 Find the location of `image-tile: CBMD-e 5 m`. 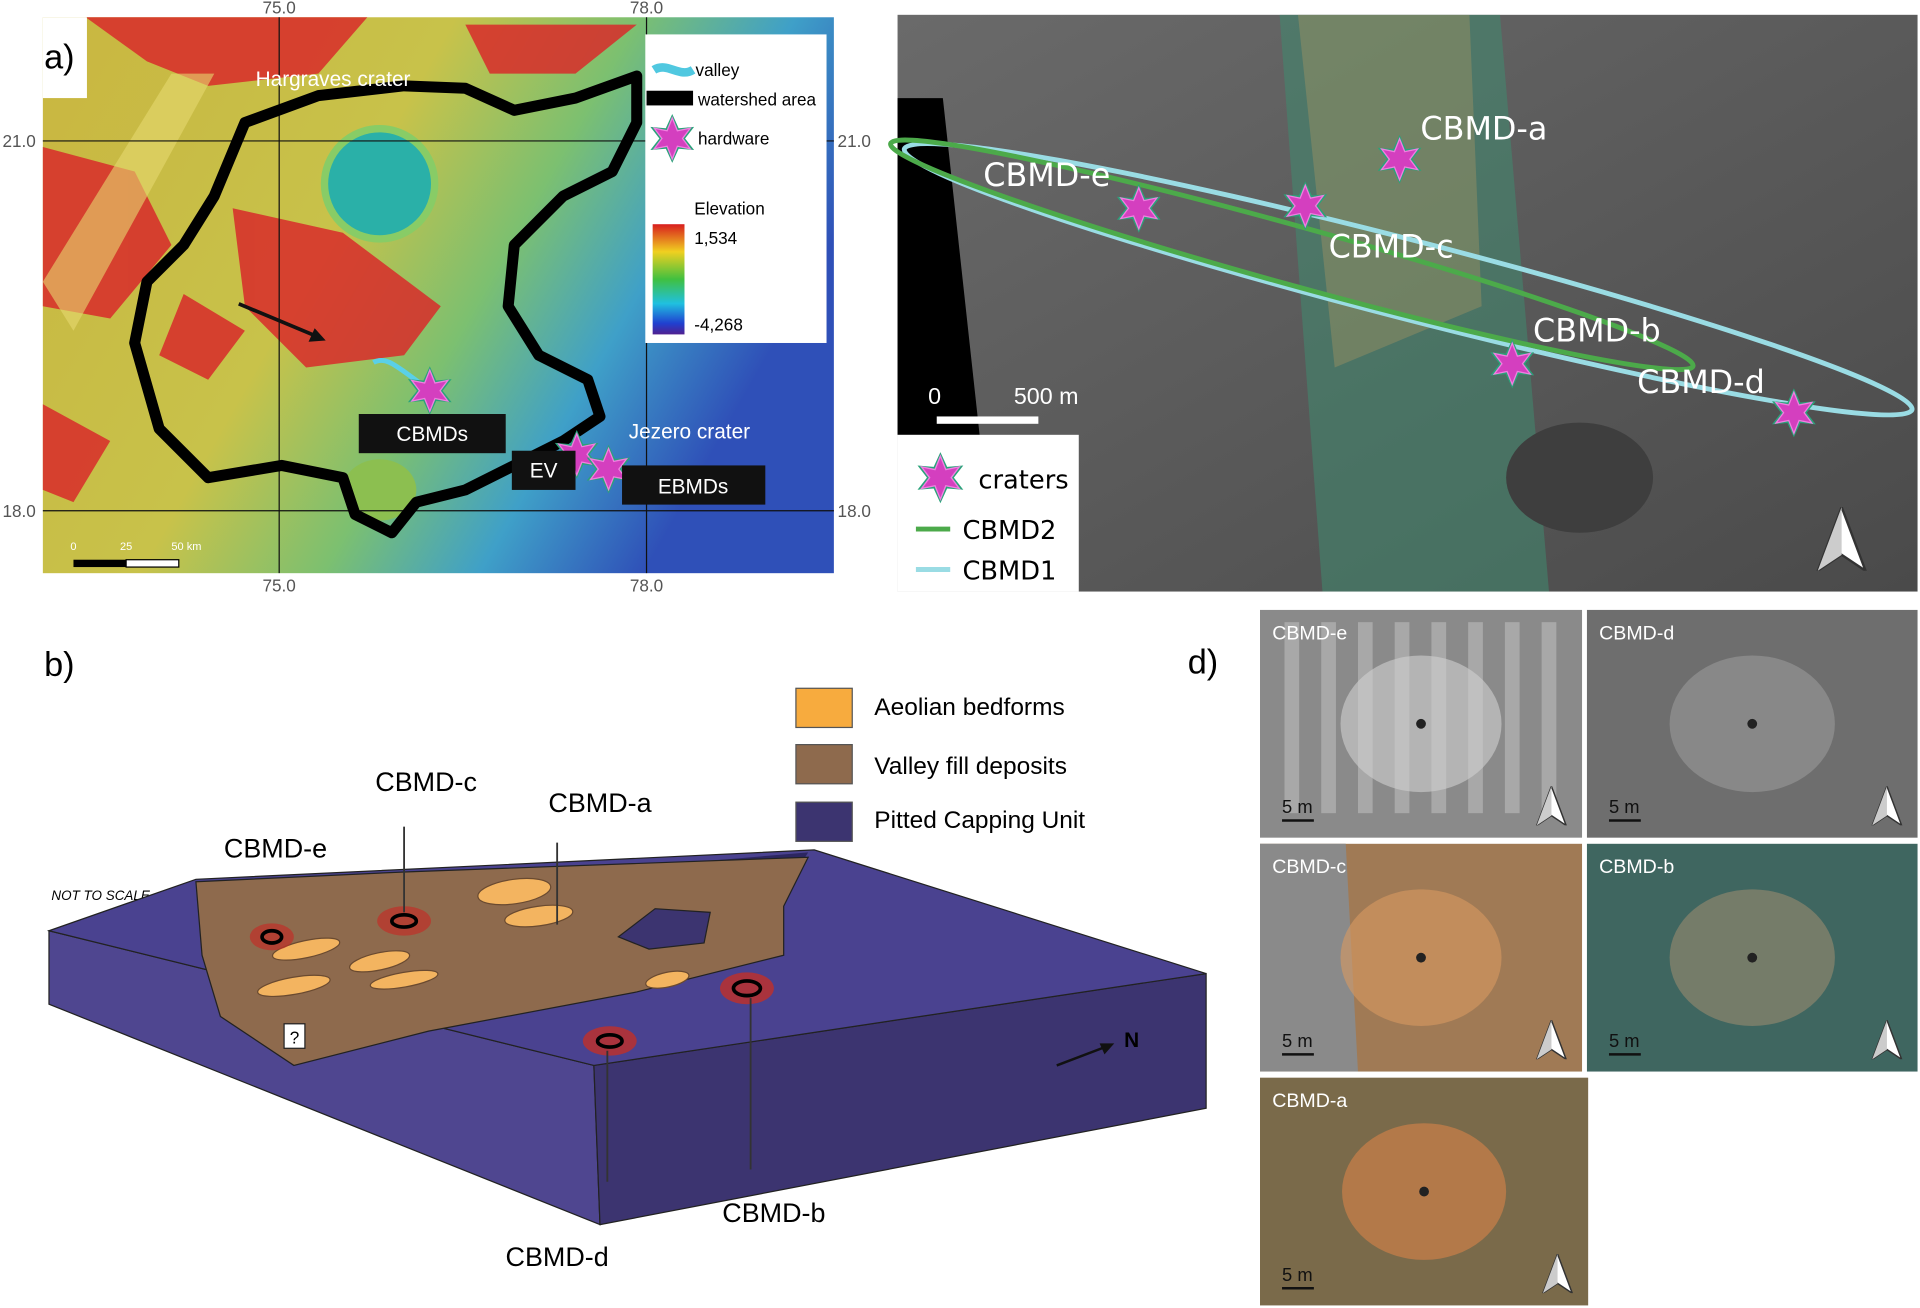

image-tile: CBMD-e 5 m is located at coordinates (1421, 723).